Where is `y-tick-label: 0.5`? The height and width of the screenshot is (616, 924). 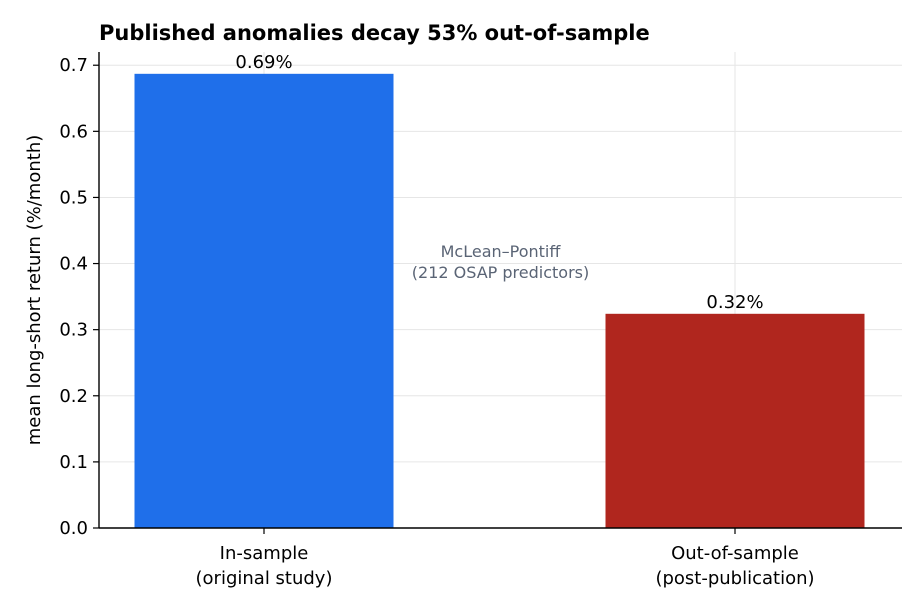
y-tick-label: 0.5 is located at coordinates (73, 197).